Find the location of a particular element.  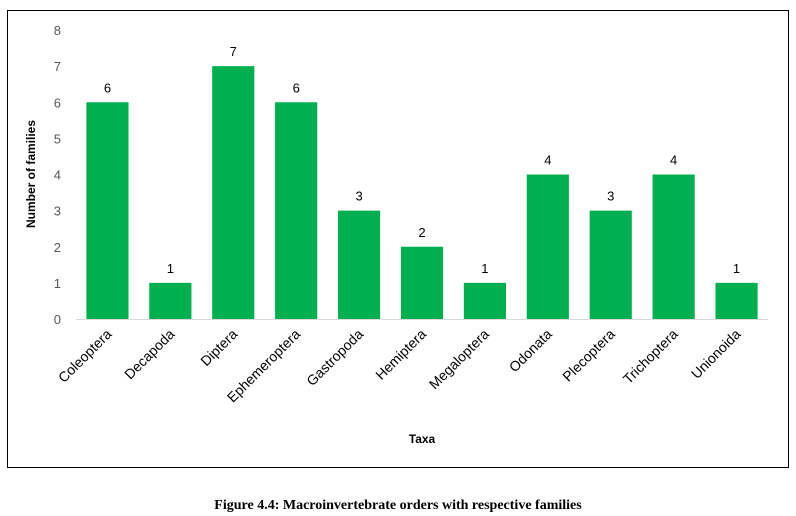

x-tick-label-coleoptera: Coleoptera is located at coordinates (85, 356).